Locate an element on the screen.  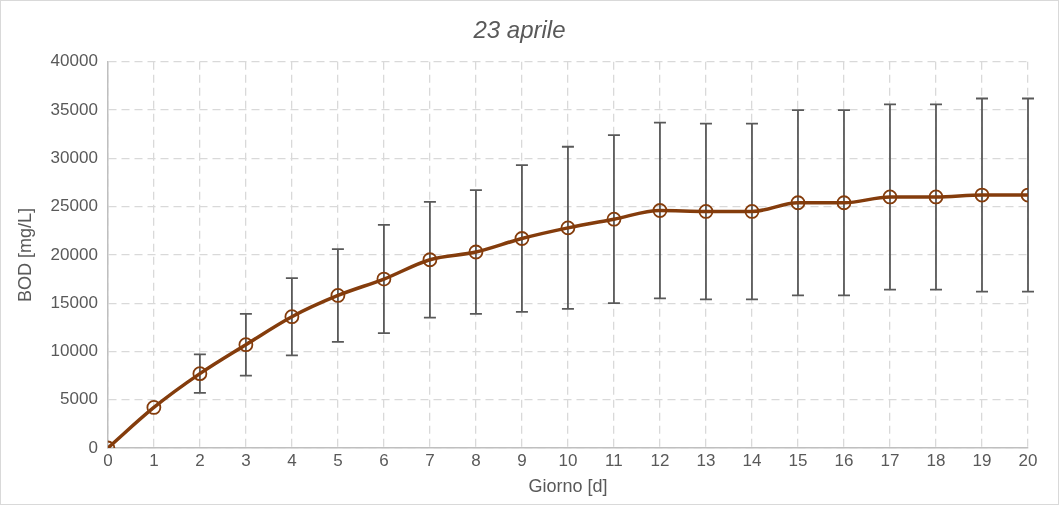
x-tick-label: 5 is located at coordinates (338, 460).